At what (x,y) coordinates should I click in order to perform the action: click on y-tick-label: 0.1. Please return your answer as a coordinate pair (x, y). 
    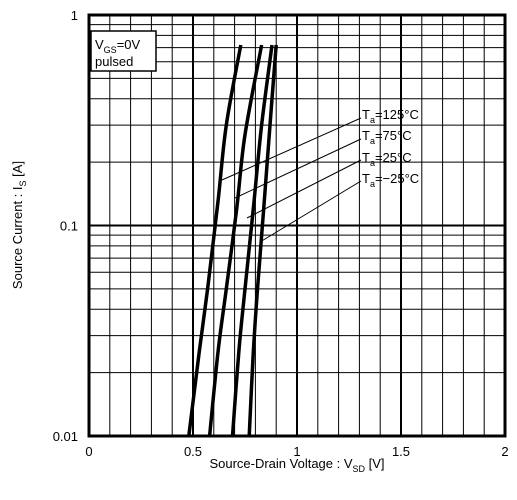
    Looking at the image, I should click on (69, 226).